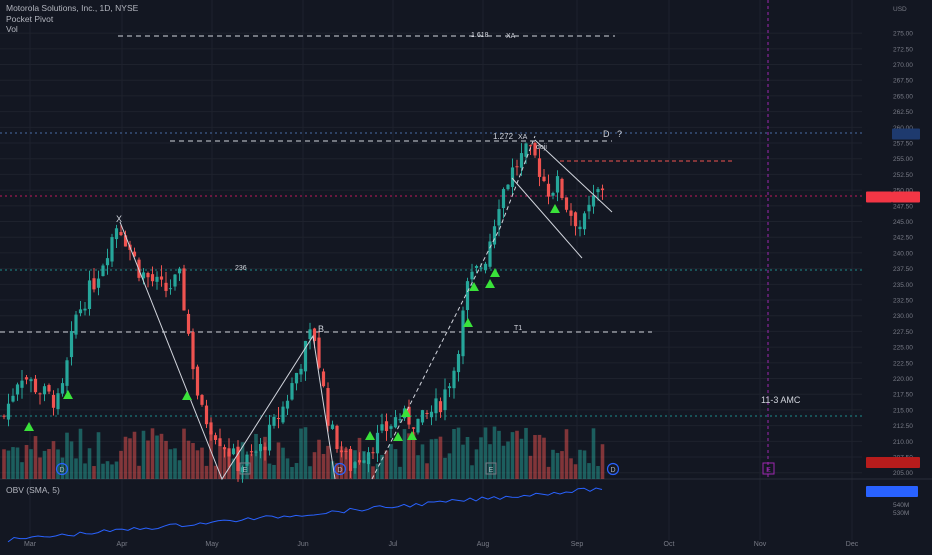 The height and width of the screenshot is (555, 932). What do you see at coordinates (903, 112) in the screenshot?
I see `price-tick: 262.50` at bounding box center [903, 112].